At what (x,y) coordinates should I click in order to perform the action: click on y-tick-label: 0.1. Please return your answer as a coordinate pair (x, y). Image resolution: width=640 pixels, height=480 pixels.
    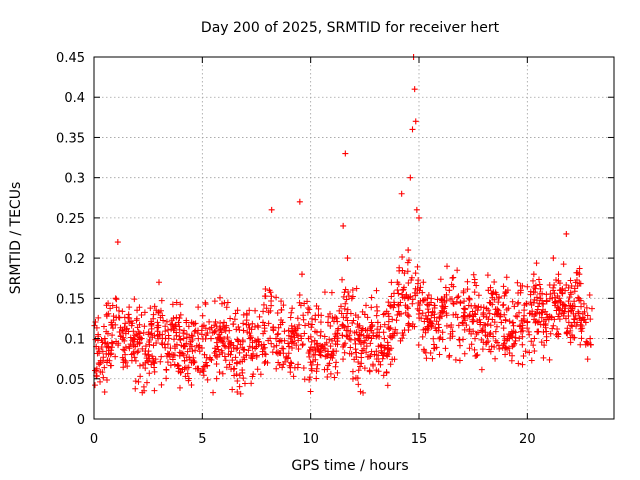
    Looking at the image, I should click on (74, 340).